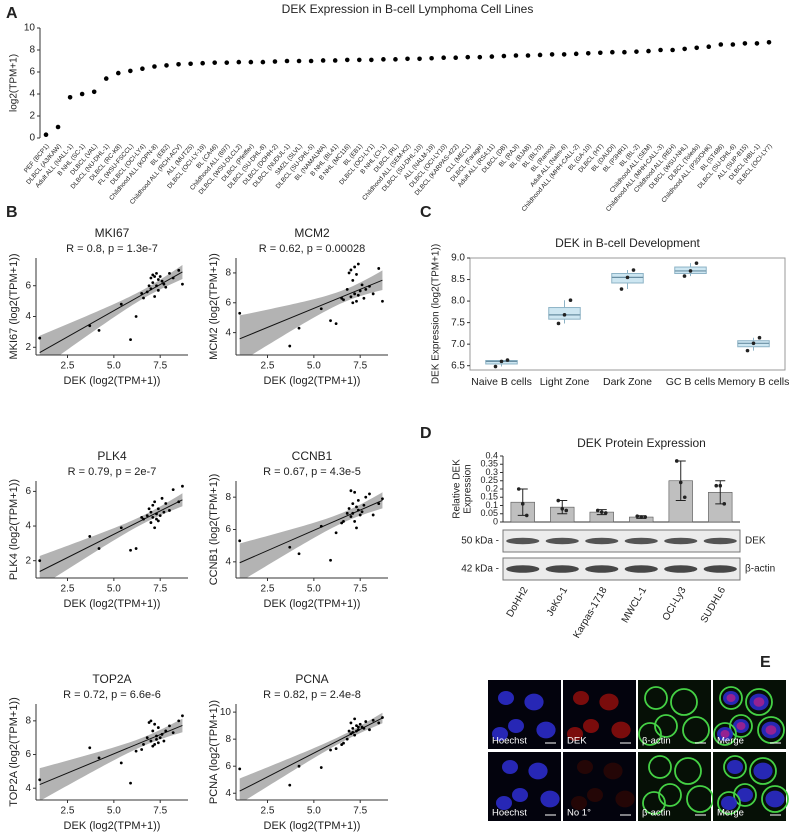 This screenshot has width=790, height=832. Describe the element at coordinates (214, 306) in the screenshot. I see `y-axis-label: MCM2 (log2(TPM+1))` at that location.